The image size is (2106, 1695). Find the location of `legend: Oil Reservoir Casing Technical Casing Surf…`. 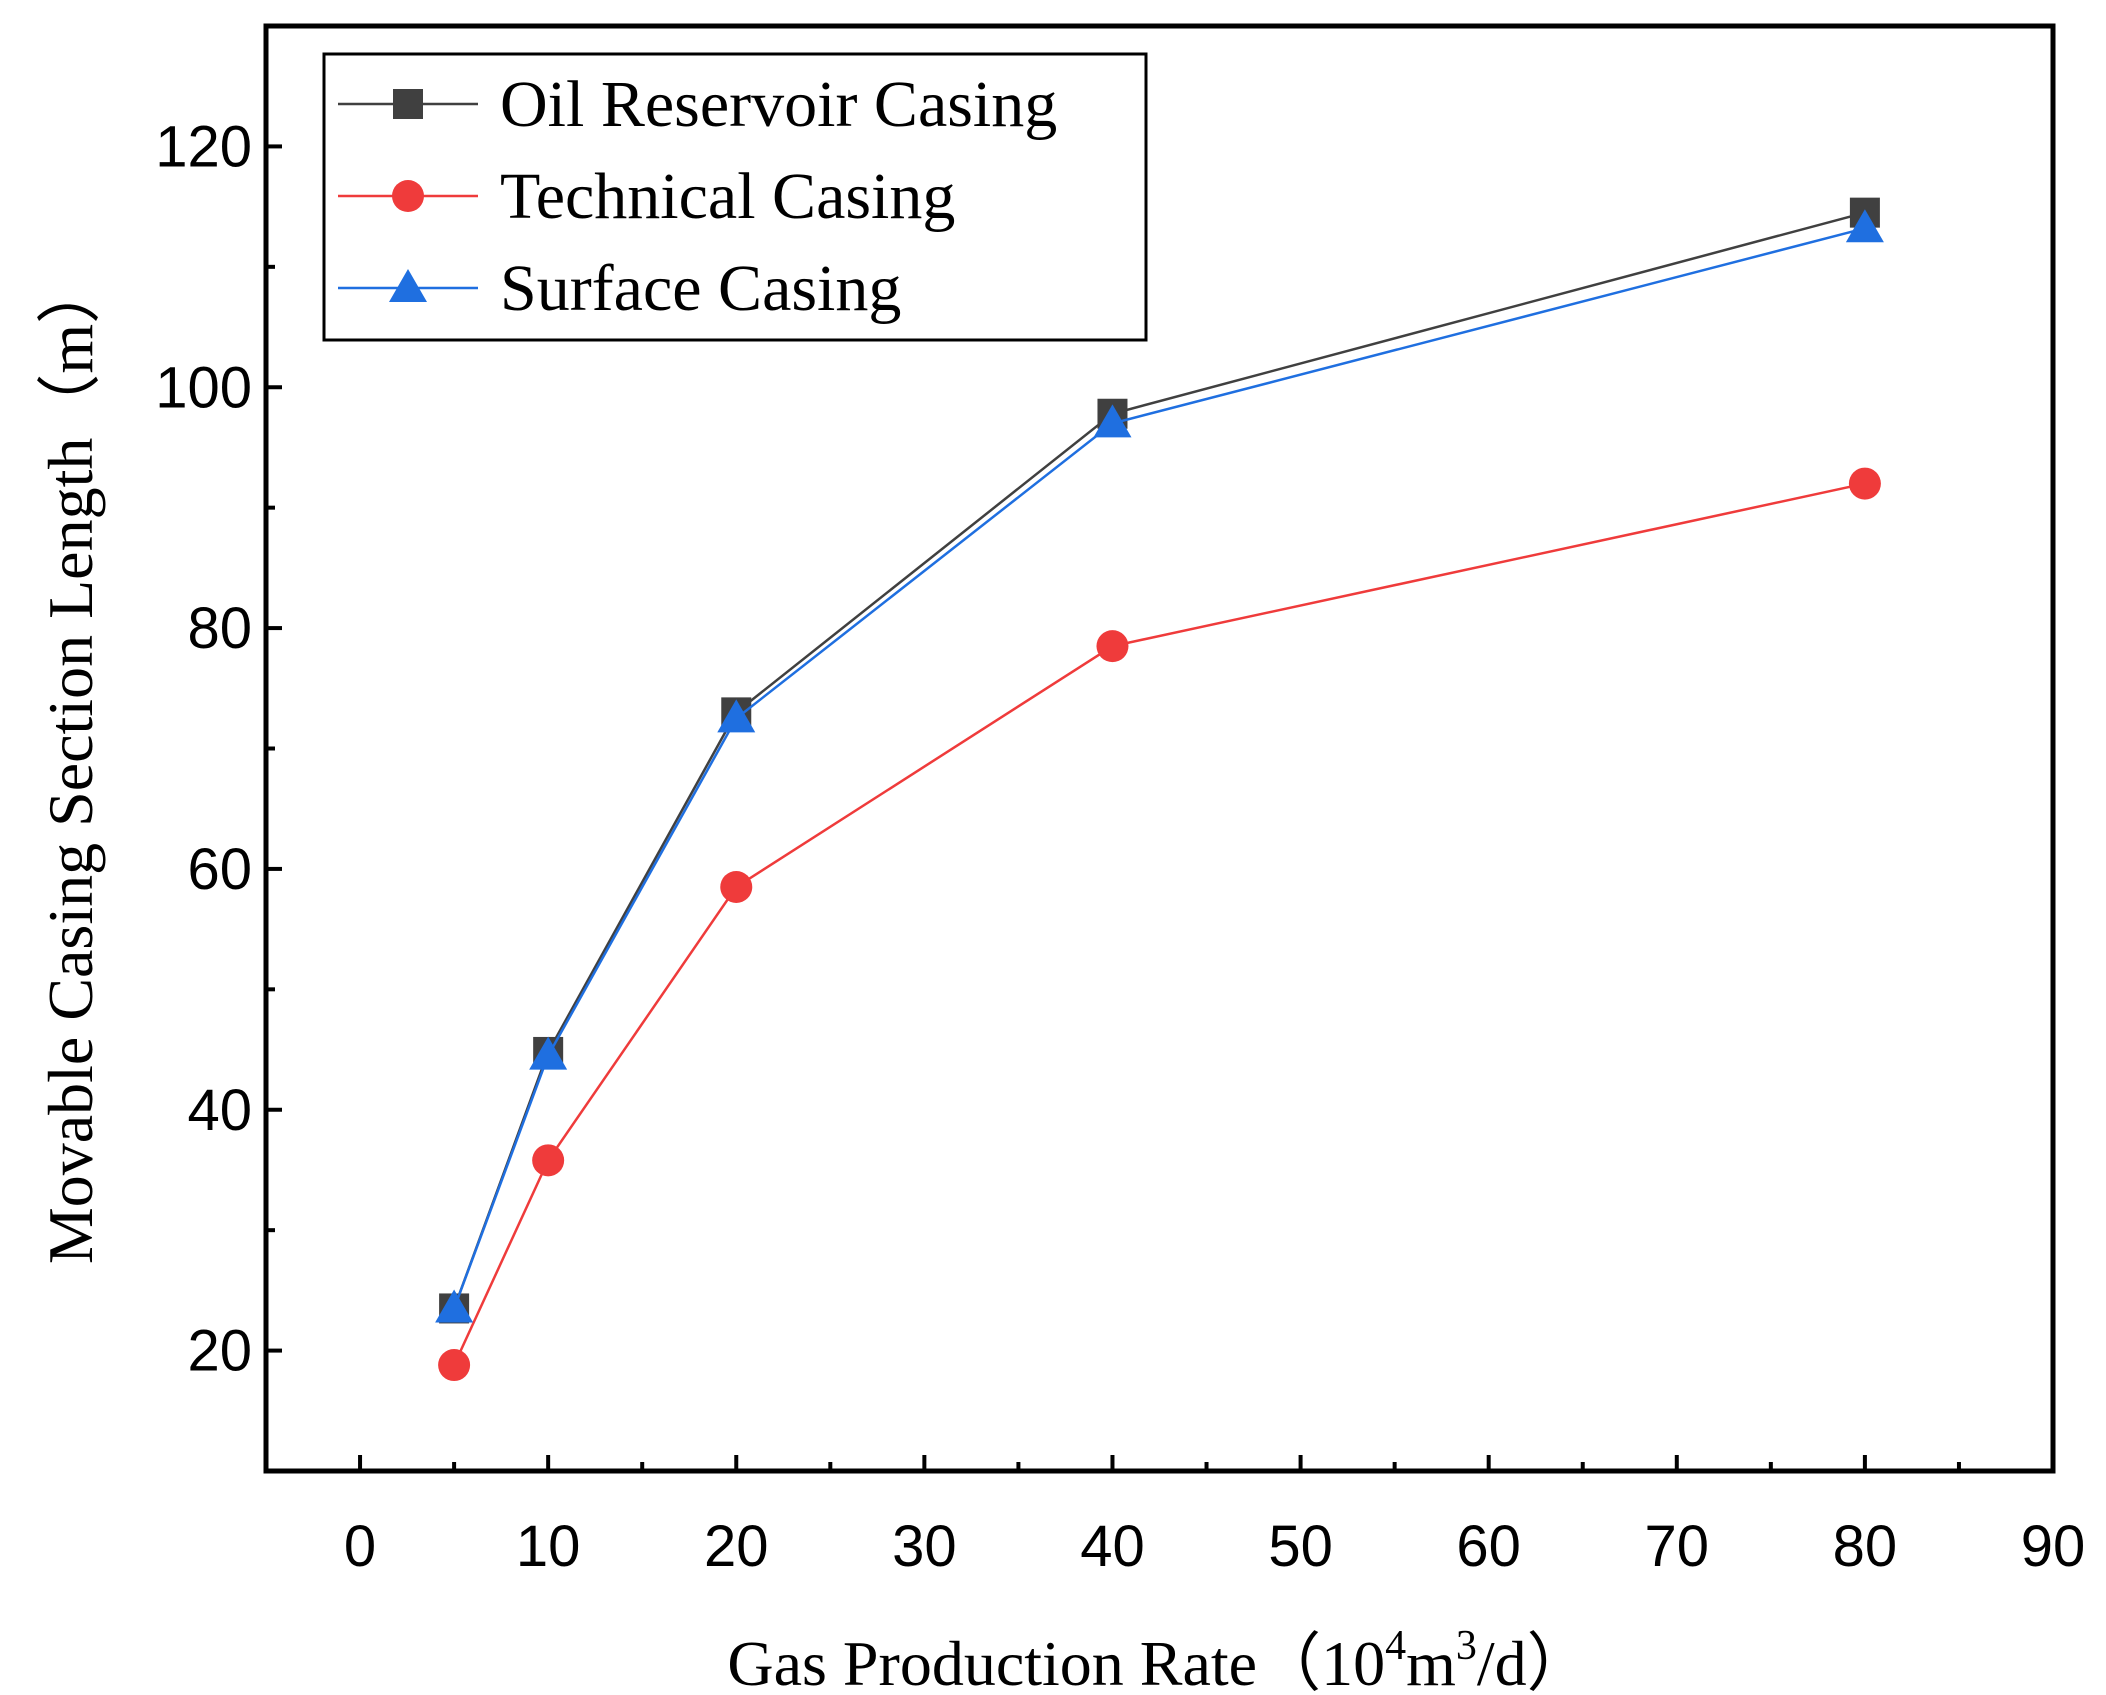

legend: Oil Reservoir Casing Technical Casing Surf… is located at coordinates (735, 197).